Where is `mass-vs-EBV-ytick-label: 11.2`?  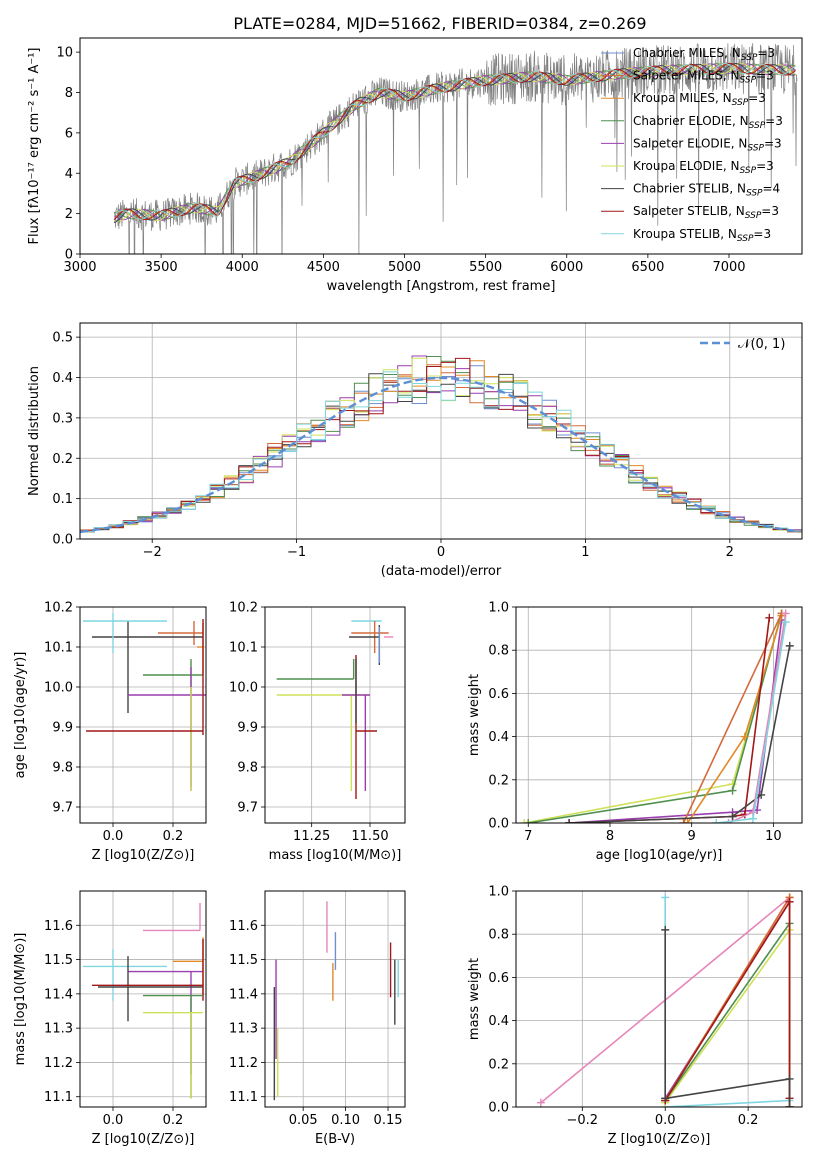 mass-vs-EBV-ytick-label: 11.2 is located at coordinates (243, 1063).